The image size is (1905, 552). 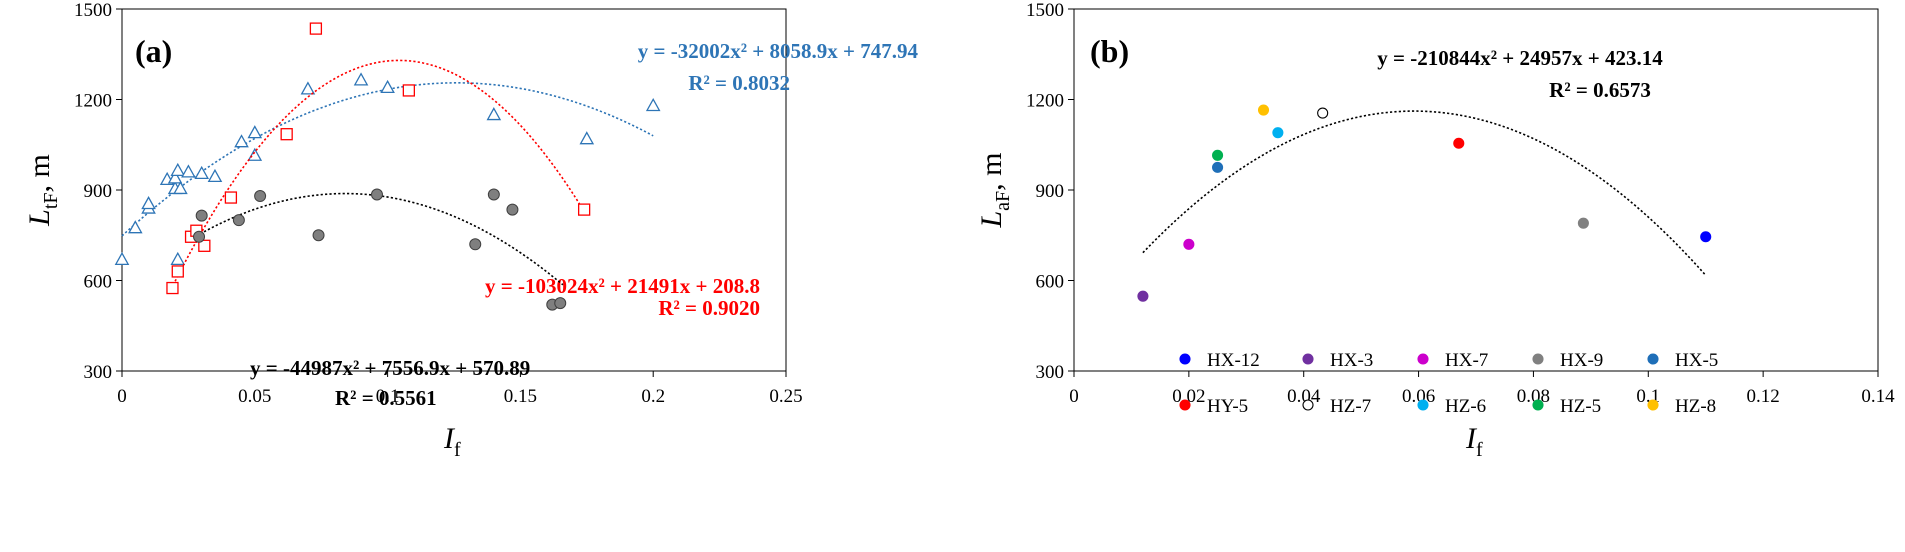 What do you see at coordinates (153, 51) in the screenshot?
I see `panel-label: (a)` at bounding box center [153, 51].